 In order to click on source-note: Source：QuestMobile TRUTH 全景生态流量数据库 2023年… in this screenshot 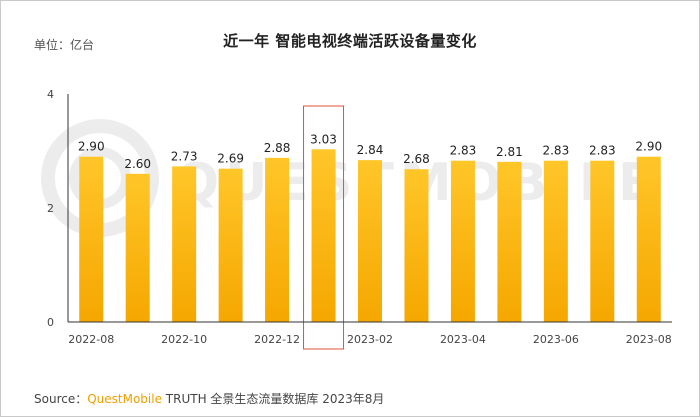, I will do `click(209, 398)`.